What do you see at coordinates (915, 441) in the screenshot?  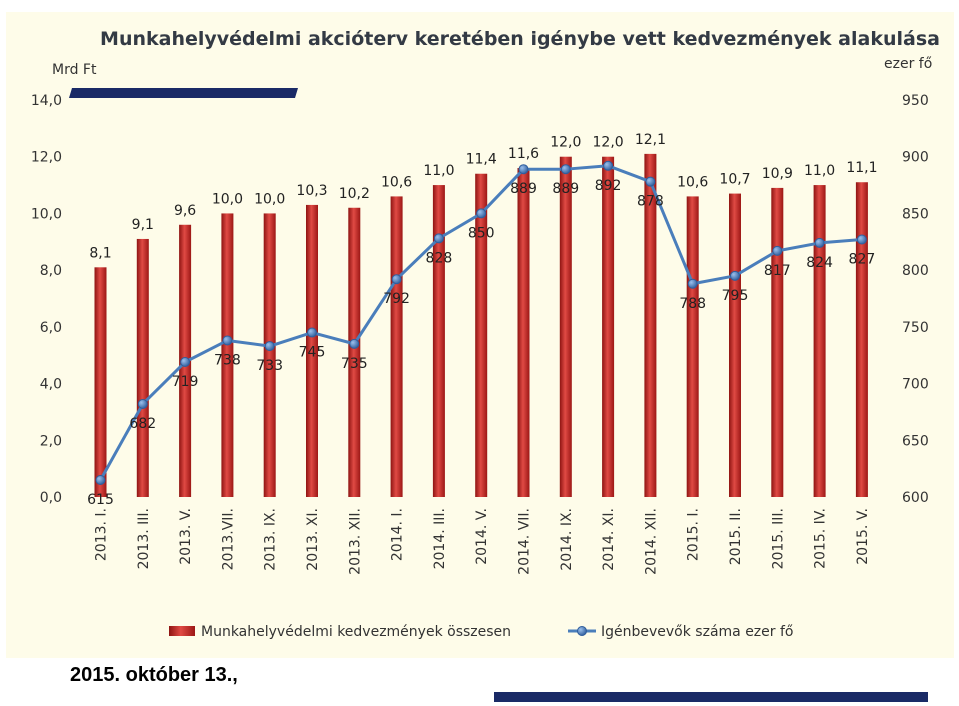 I see `y-right-tick-label: 650` at bounding box center [915, 441].